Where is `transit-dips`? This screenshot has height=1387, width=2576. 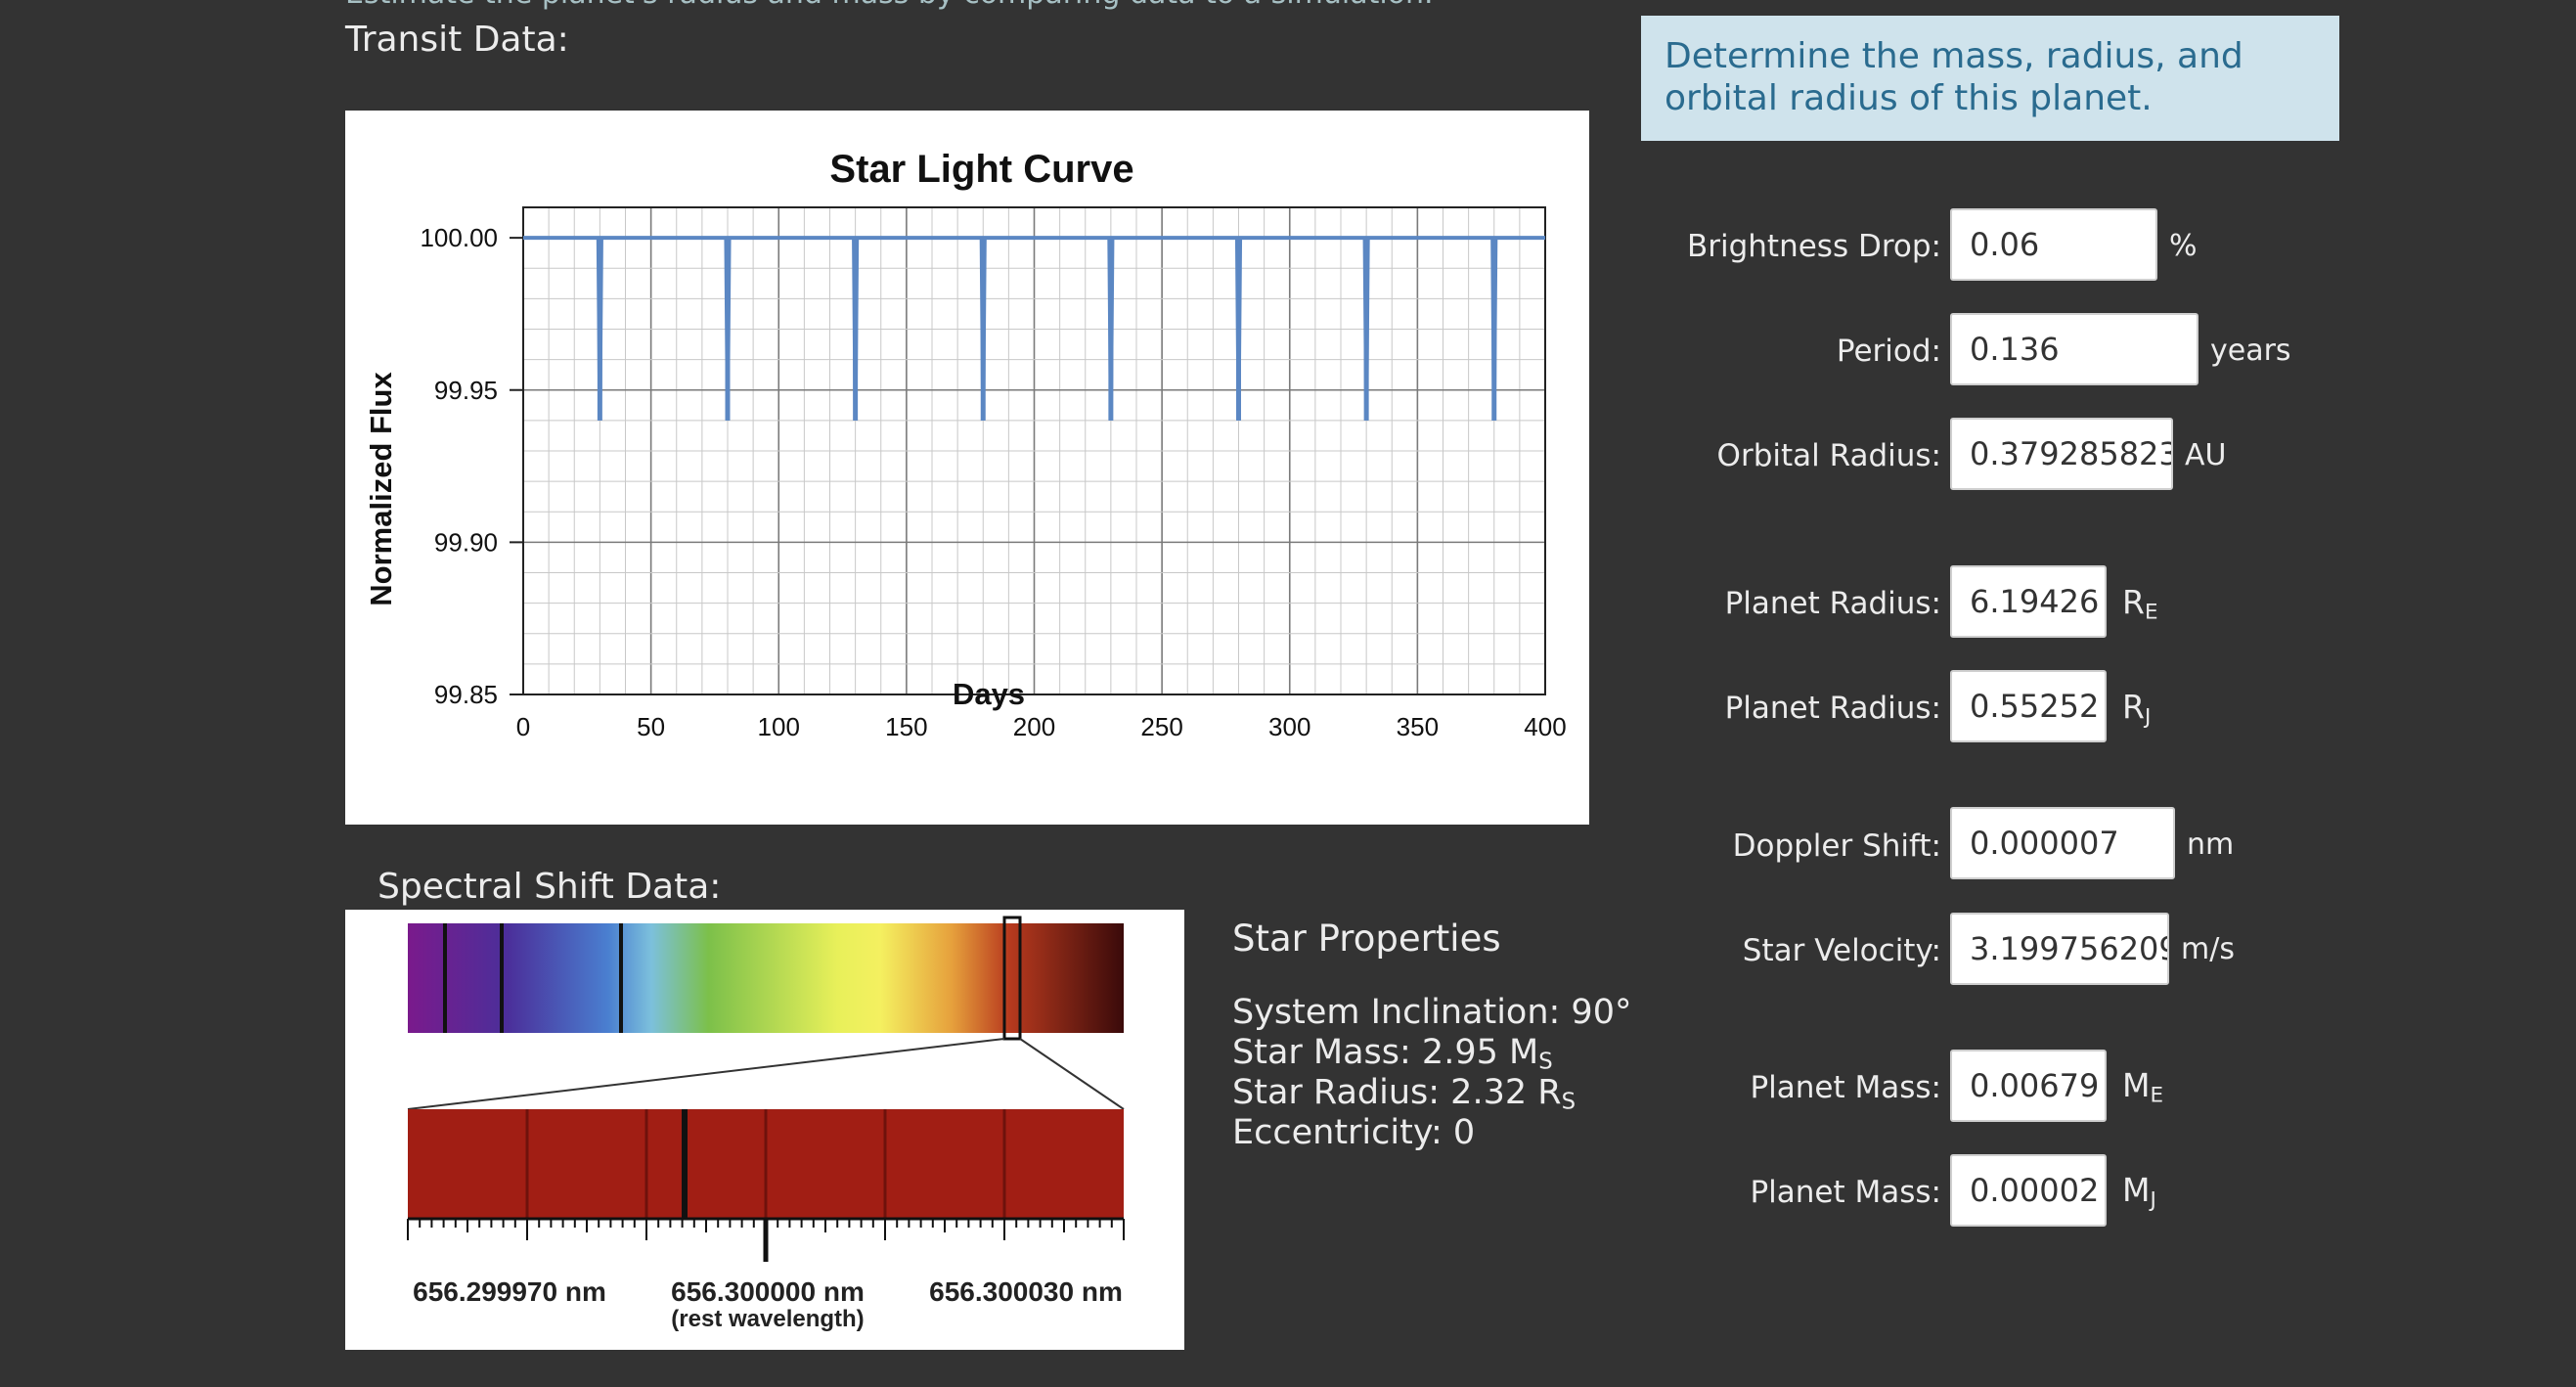
transit-dips is located at coordinates (1047, 330).